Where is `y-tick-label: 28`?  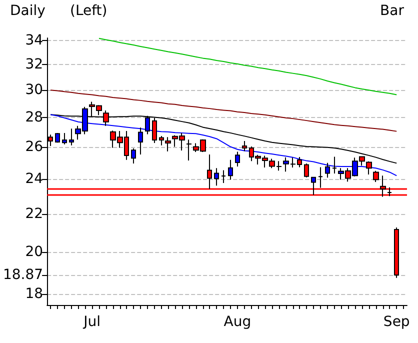 y-tick-label: 28 is located at coordinates (34, 118).